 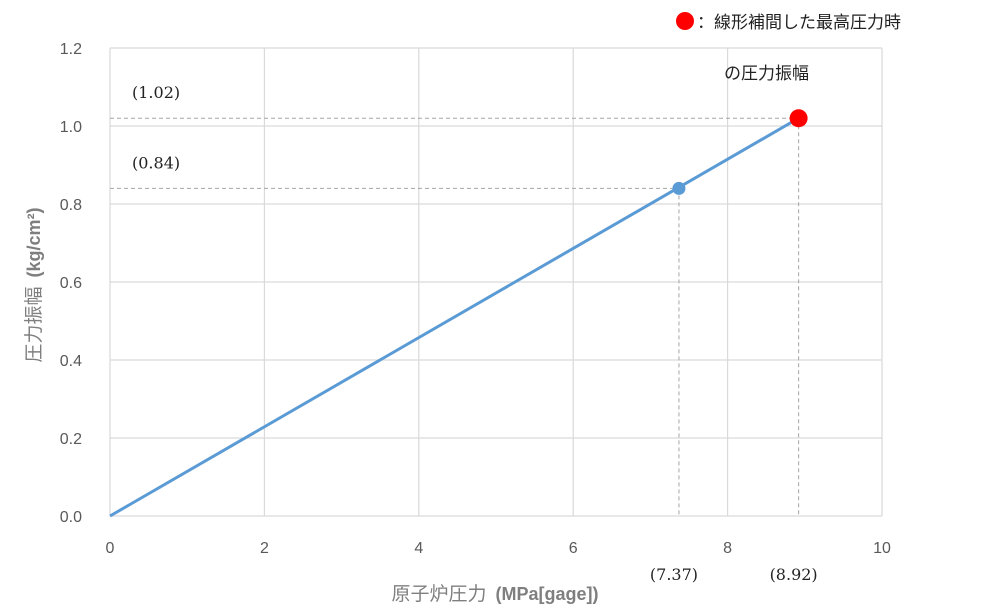 What do you see at coordinates (766, 74) in the screenshot?
I see `legend-text-line2: の圧力振幅` at bounding box center [766, 74].